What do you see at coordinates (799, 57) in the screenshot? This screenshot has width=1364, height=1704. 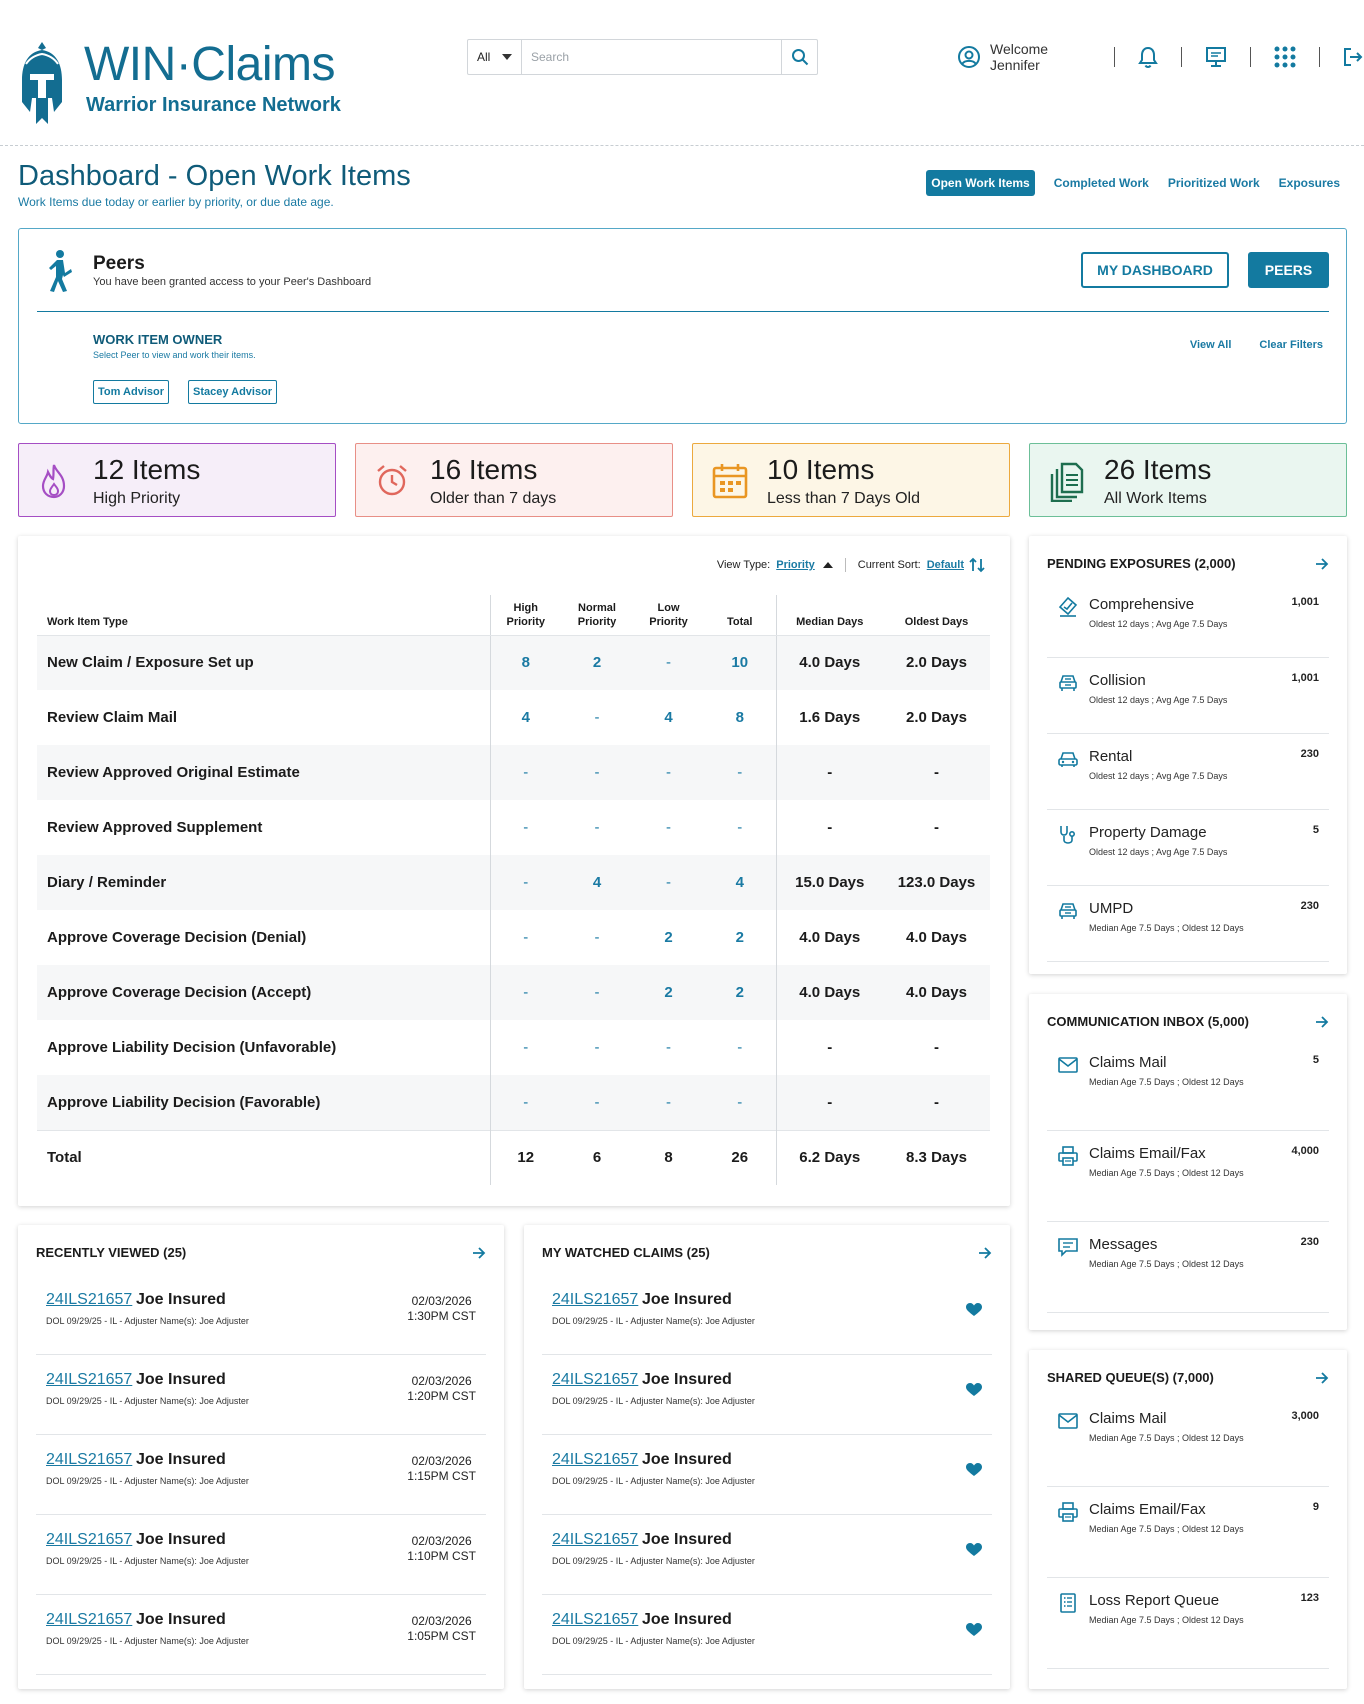 I see `search-button` at bounding box center [799, 57].